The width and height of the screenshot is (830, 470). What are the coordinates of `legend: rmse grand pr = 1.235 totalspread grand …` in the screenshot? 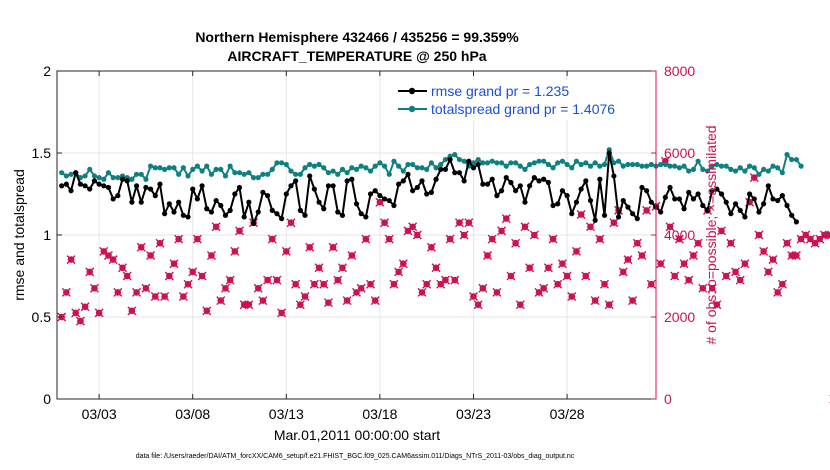 It's located at (523, 100).